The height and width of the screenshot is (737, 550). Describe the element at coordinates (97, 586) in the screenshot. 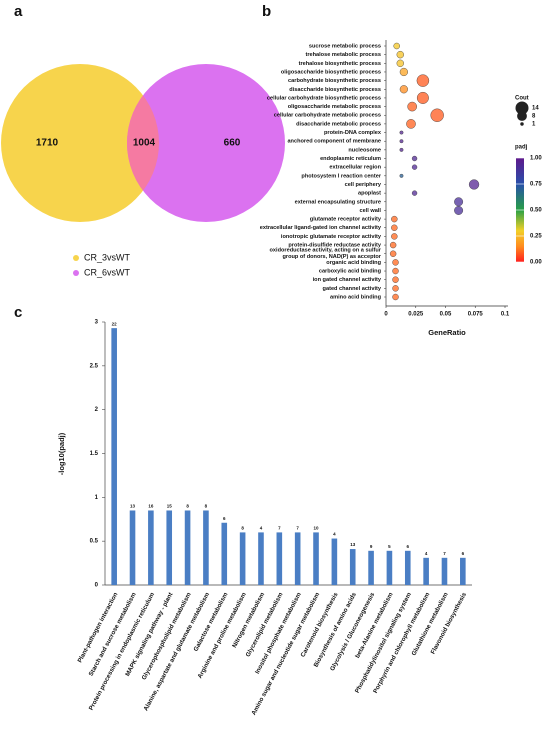

I see `y-tick-label: 0` at that location.